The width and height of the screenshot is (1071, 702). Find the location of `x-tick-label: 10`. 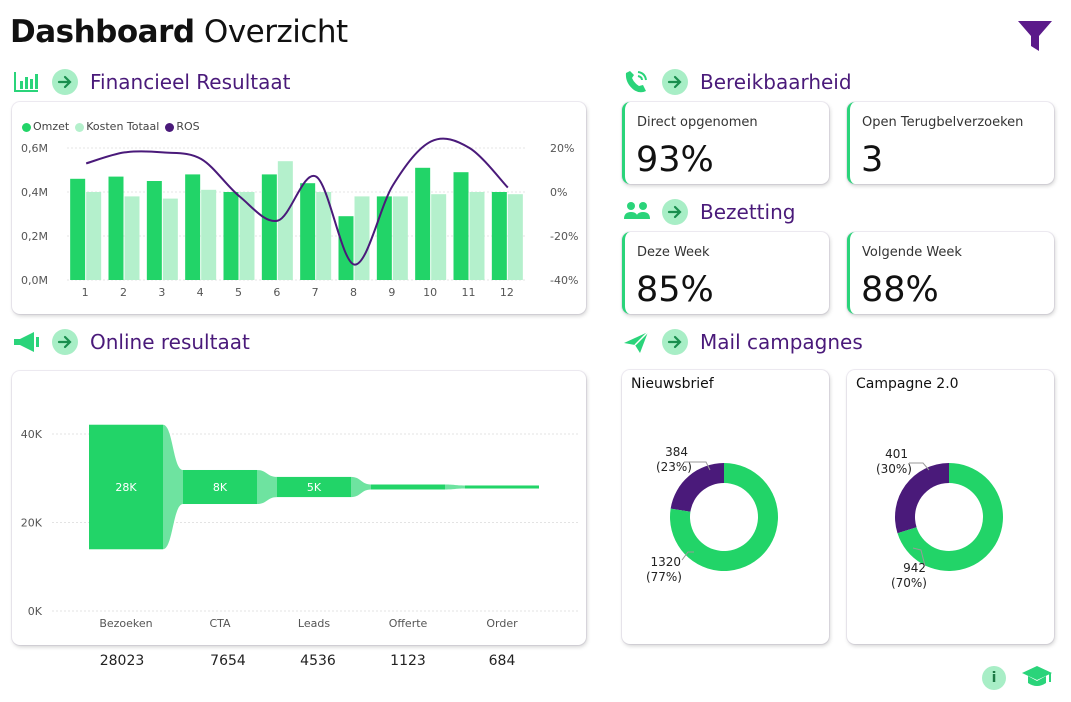

x-tick-label: 10 is located at coordinates (430, 292).